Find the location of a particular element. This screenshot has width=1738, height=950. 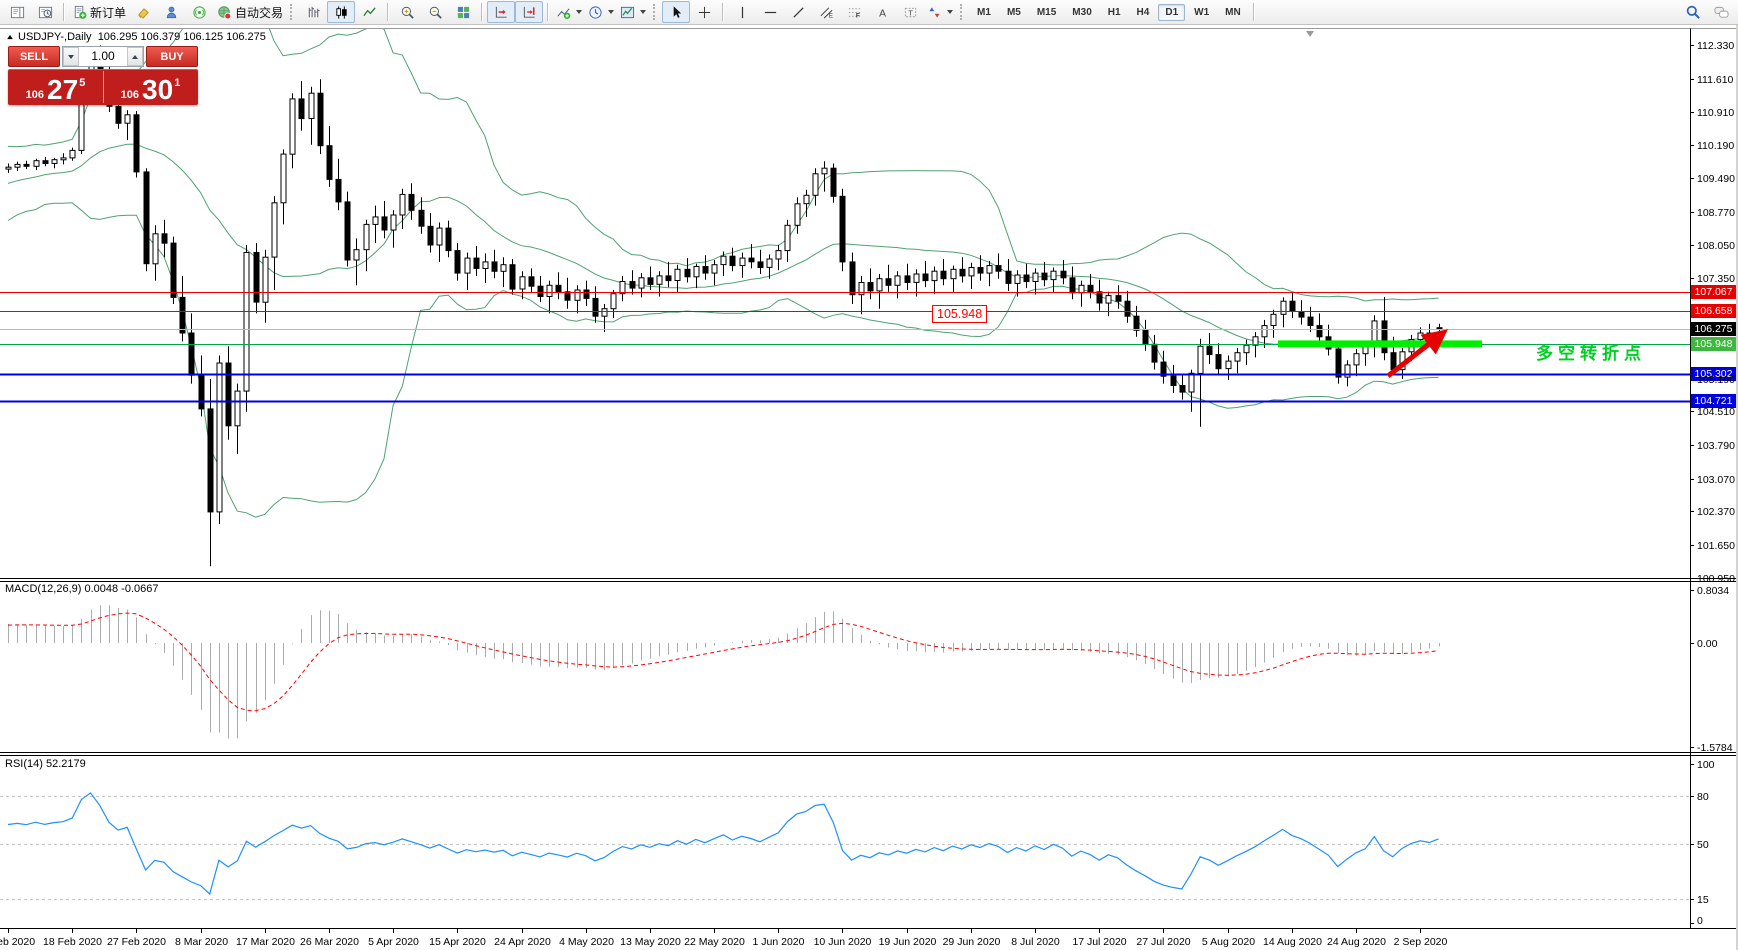

candlestick-icon is located at coordinates (341, 12).